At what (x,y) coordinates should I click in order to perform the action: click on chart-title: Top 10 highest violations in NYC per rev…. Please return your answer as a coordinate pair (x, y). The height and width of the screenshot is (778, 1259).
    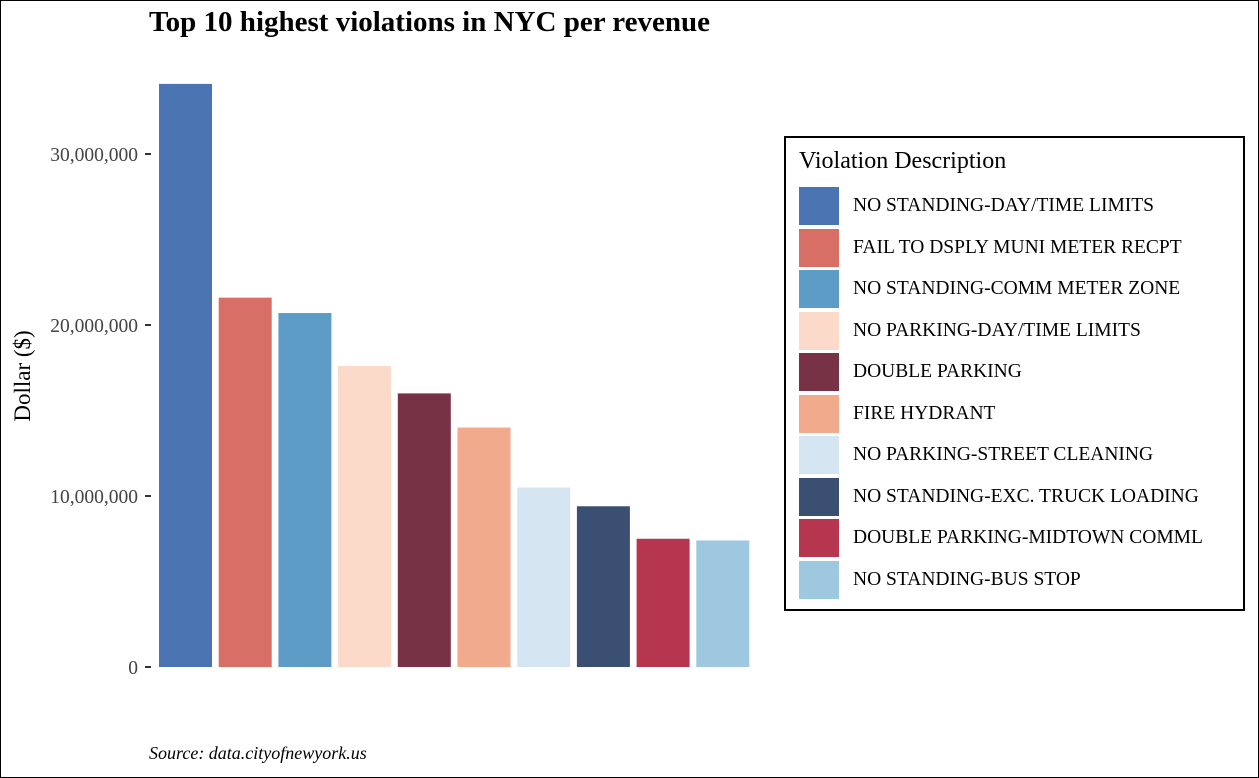
    Looking at the image, I should click on (430, 22).